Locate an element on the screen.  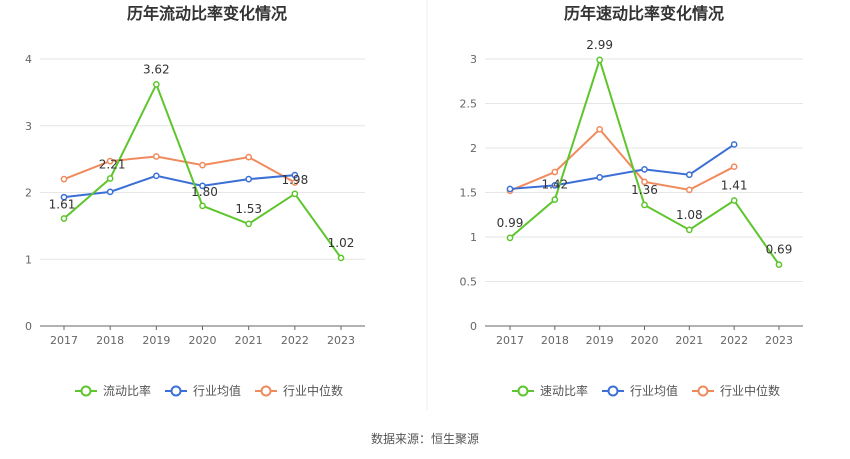
data-label: 1.42 is located at coordinates (554, 185).